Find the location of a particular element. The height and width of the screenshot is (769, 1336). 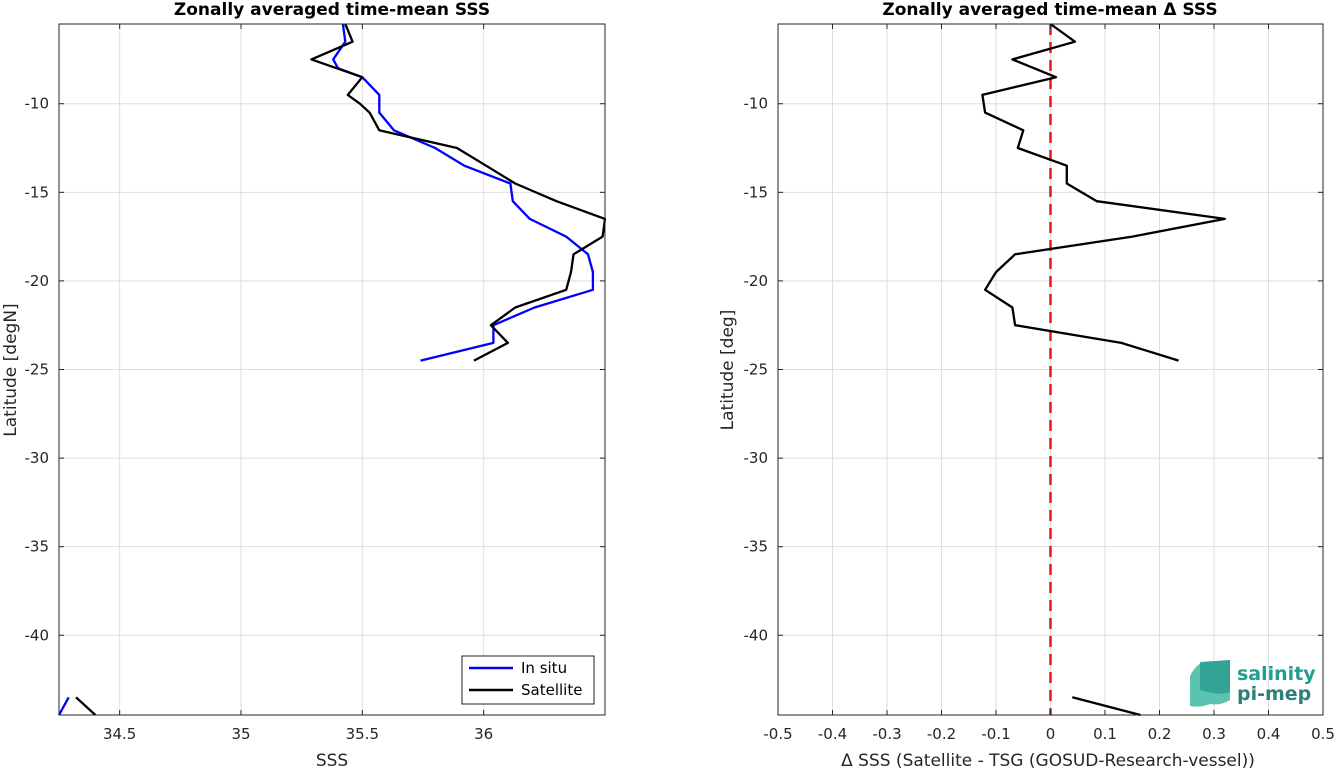

left-x-tick-label: 34.5 is located at coordinates (119, 734).